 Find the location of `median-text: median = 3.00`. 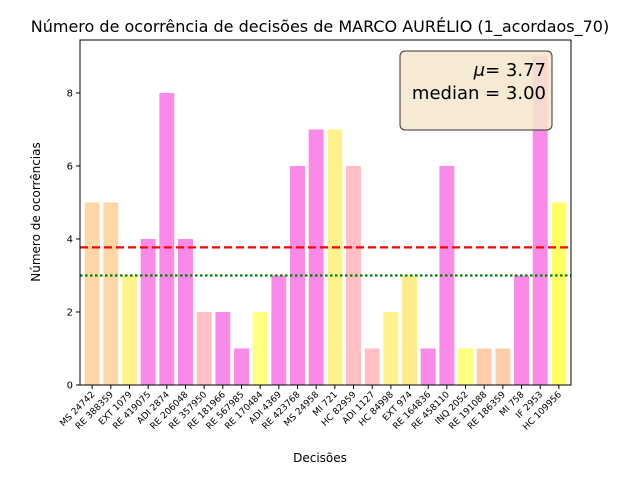

median-text: median = 3.00 is located at coordinates (479, 93).